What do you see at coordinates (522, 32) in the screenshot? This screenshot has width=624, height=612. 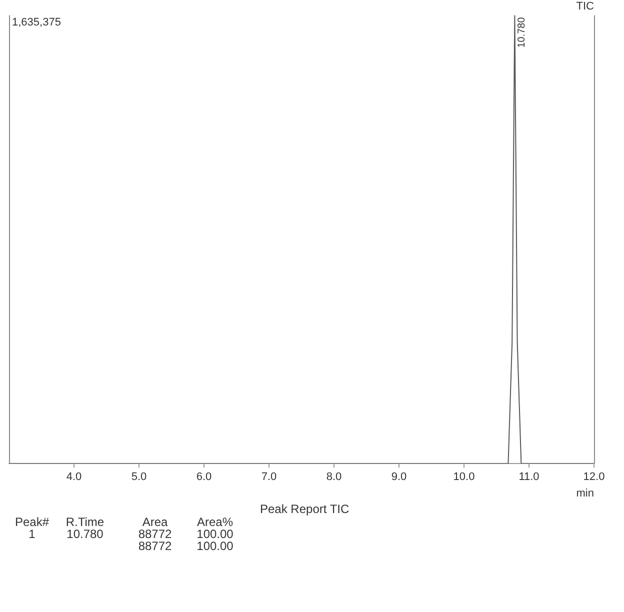 I see `annotation: 10.780` at bounding box center [522, 32].